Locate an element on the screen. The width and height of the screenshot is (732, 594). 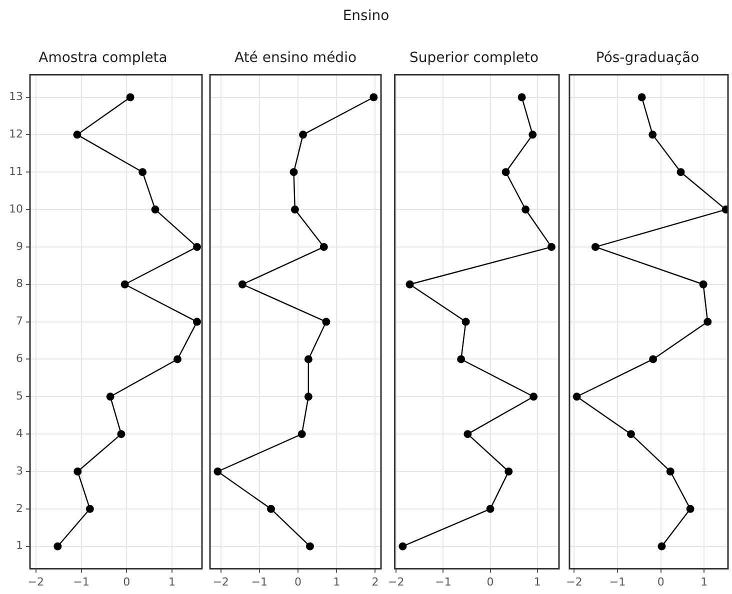
chart-title: Até ensino médio is located at coordinates (295, 58).